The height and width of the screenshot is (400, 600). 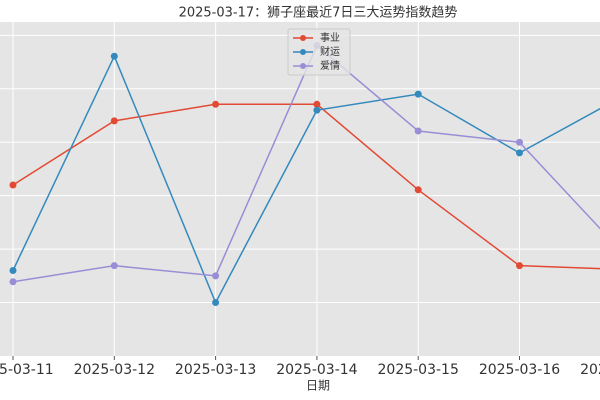 What do you see at coordinates (330, 51) in the screenshot?
I see `legend-label: 财运` at bounding box center [330, 51].